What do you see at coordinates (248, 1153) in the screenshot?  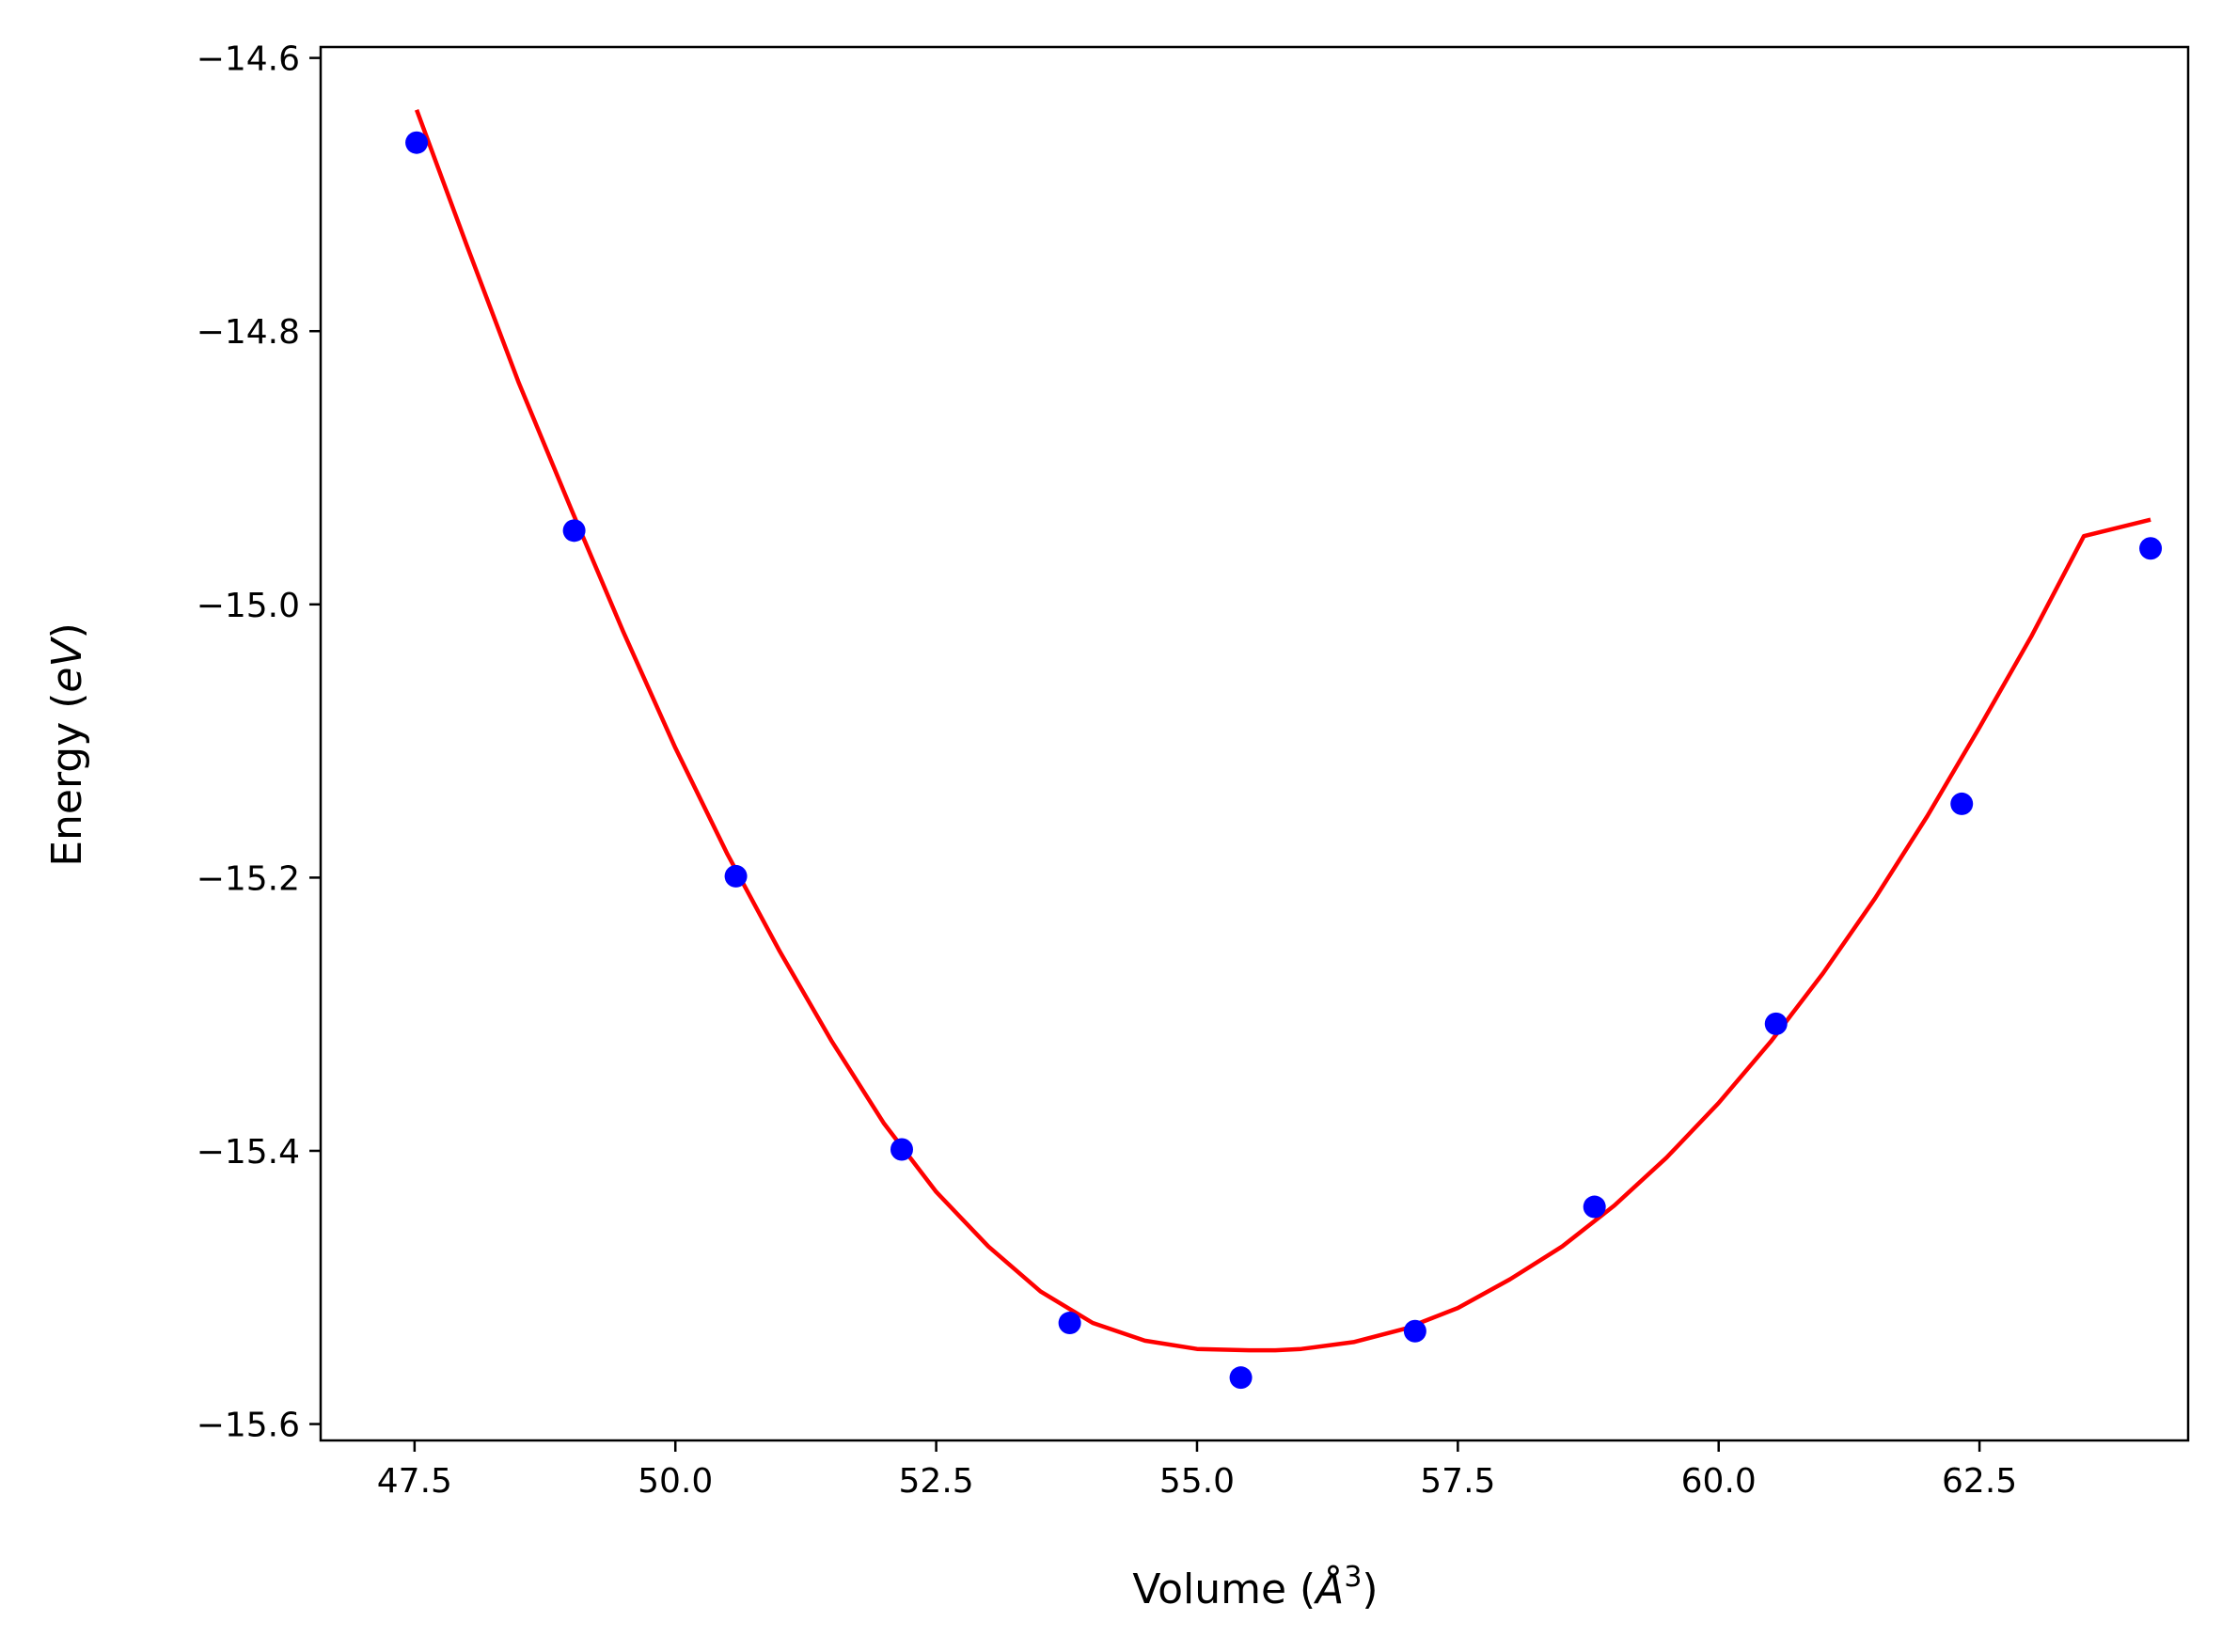 I see `y-tick-label: −15.4` at bounding box center [248, 1153].